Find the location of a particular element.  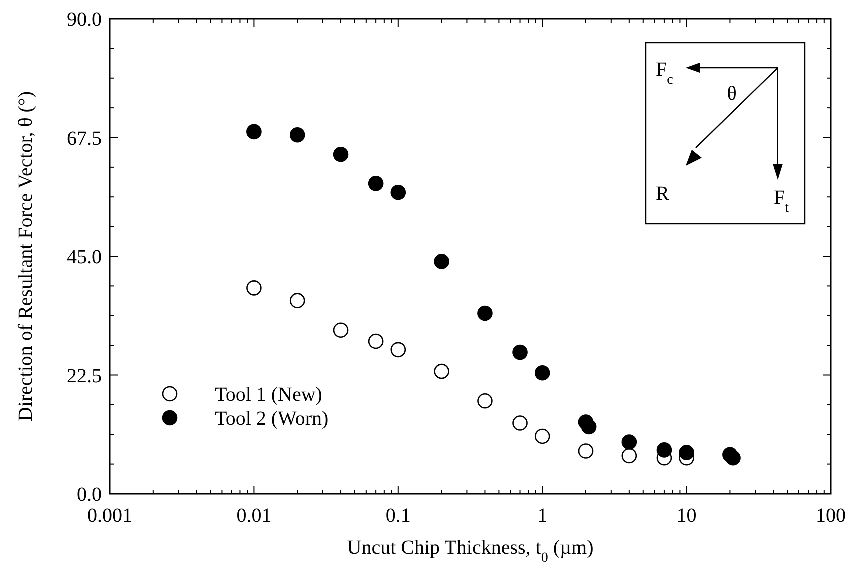

x-tick-label: 0.001 is located at coordinates (110, 516).